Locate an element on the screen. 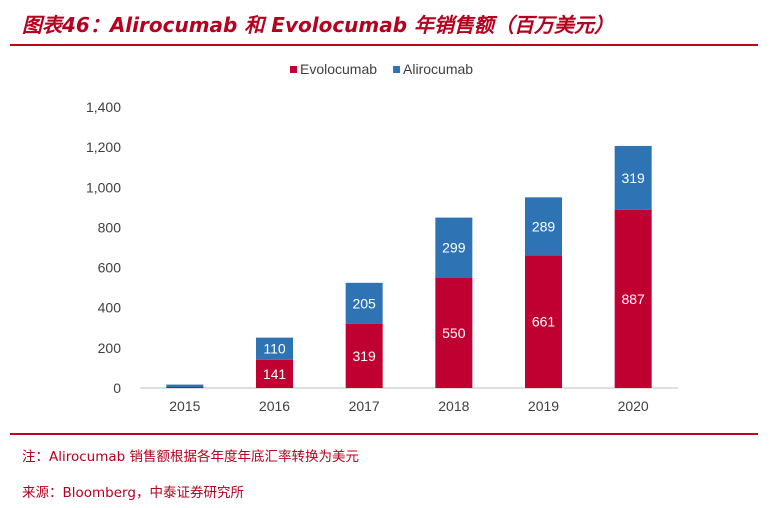 Image resolution: width=770 pixels, height=508 pixels. y-tick-label: 600 is located at coordinates (110, 268).